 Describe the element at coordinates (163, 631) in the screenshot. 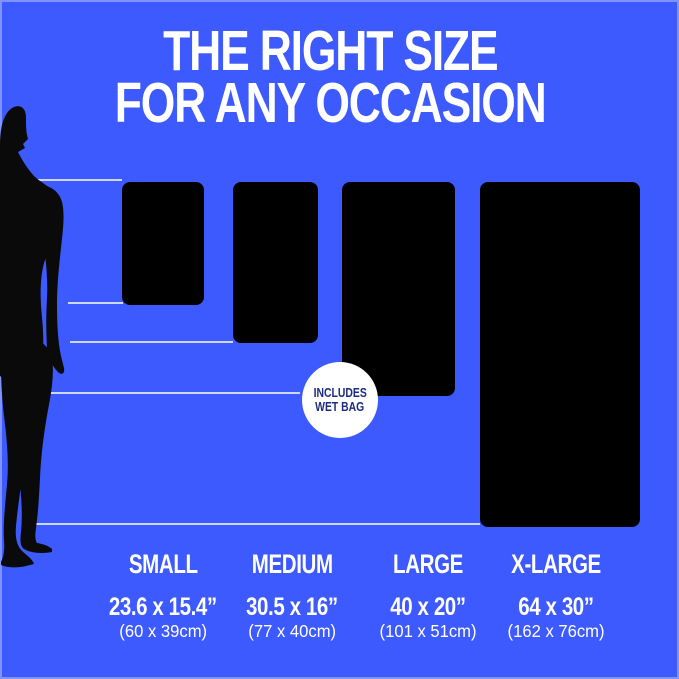

I see `size-cm-small: (60 x 39cm)` at that location.